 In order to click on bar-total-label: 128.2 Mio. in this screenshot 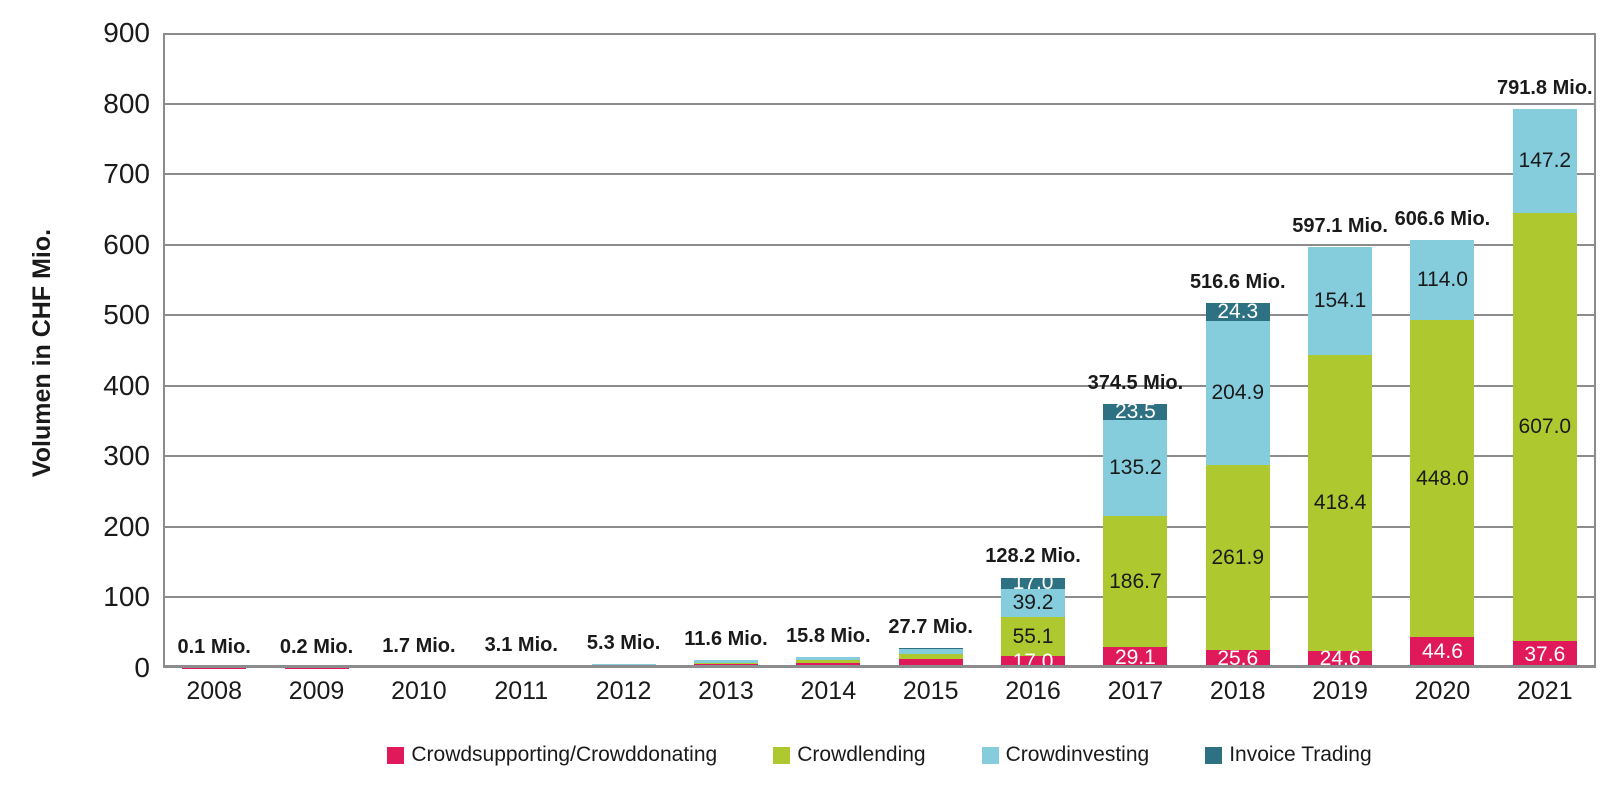, I will do `click(1033, 556)`.